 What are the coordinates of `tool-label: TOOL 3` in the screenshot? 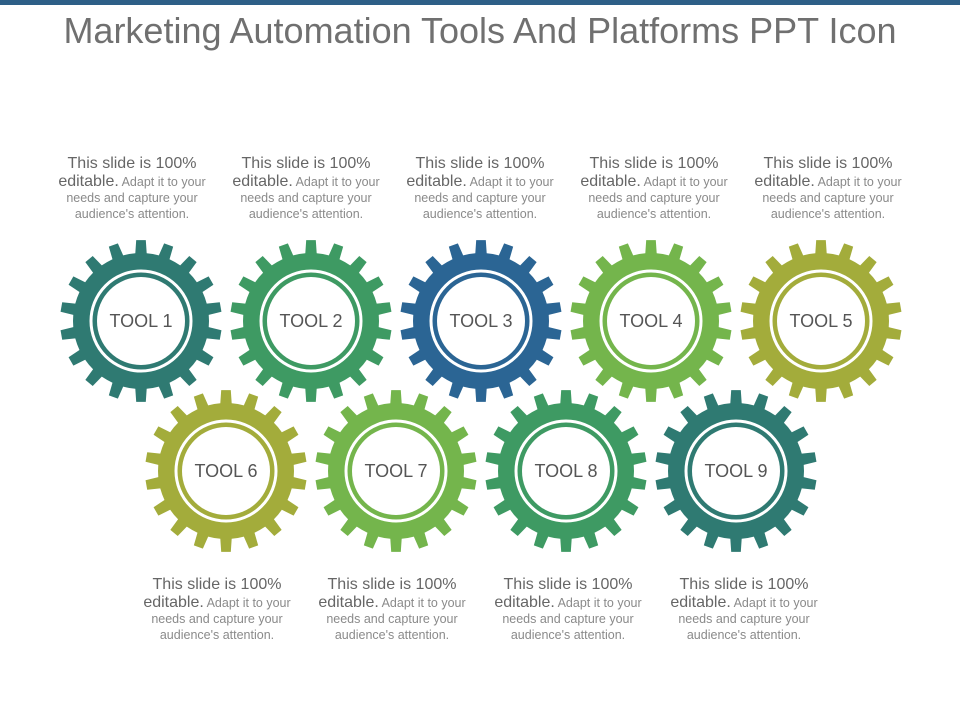 It's located at (481, 320).